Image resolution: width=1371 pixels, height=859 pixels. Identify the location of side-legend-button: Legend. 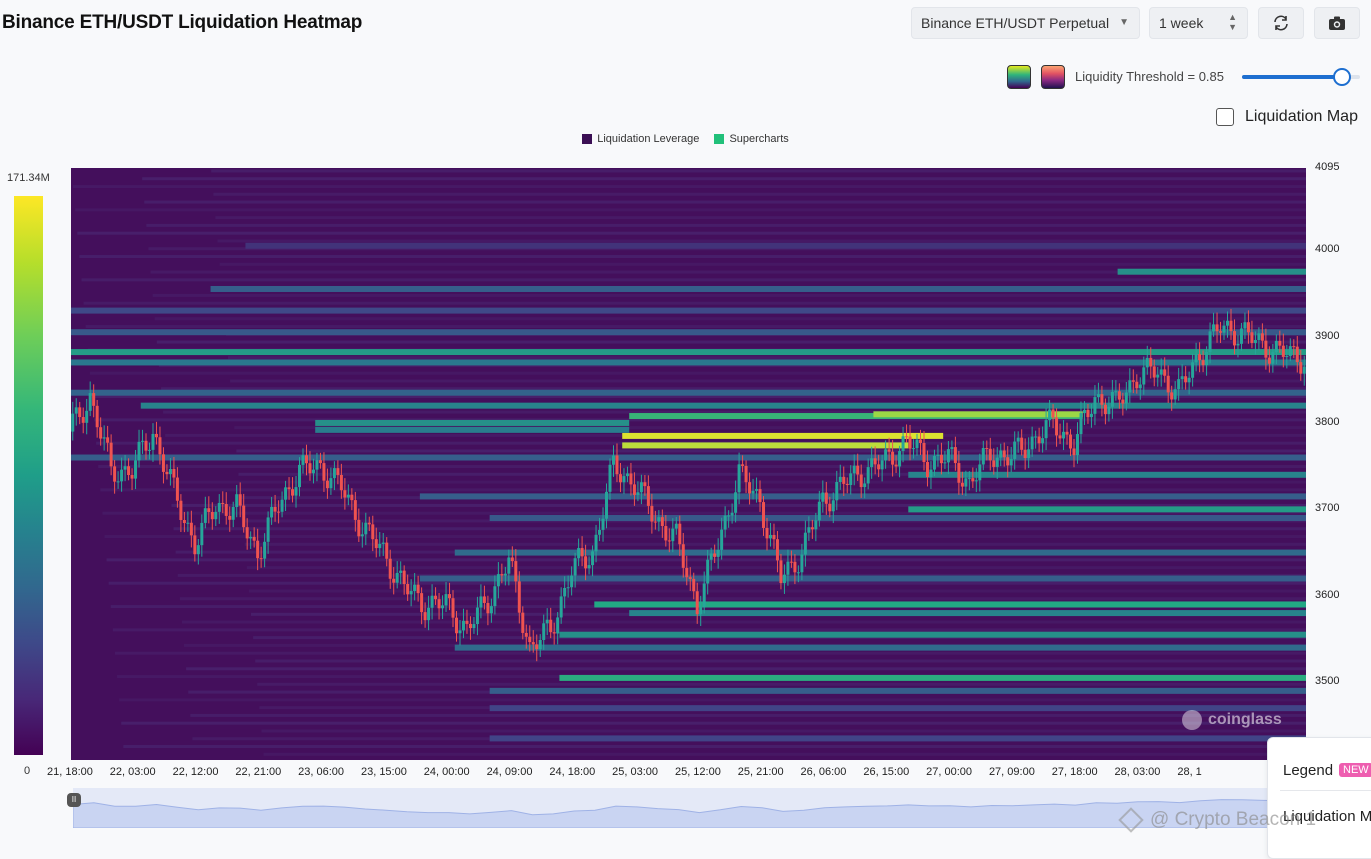
(1308, 770).